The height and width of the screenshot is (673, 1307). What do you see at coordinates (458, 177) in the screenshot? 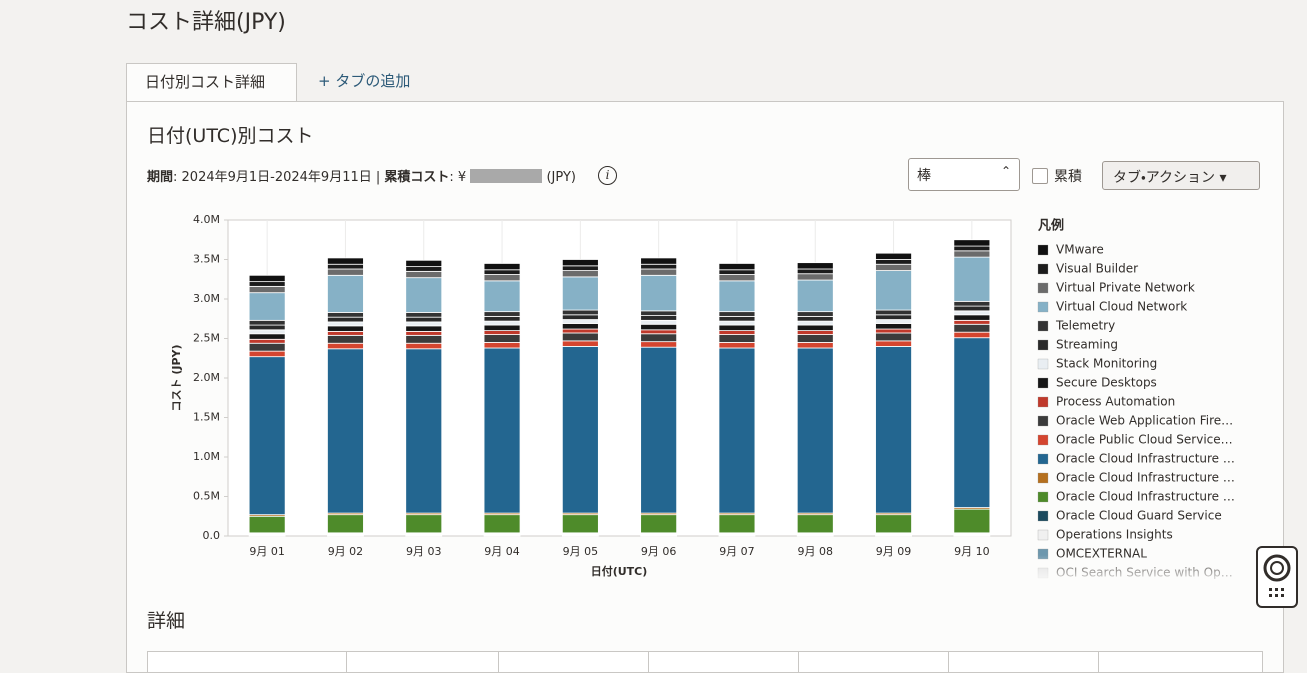
I see `cumulative-prefix: : ¥` at bounding box center [458, 177].